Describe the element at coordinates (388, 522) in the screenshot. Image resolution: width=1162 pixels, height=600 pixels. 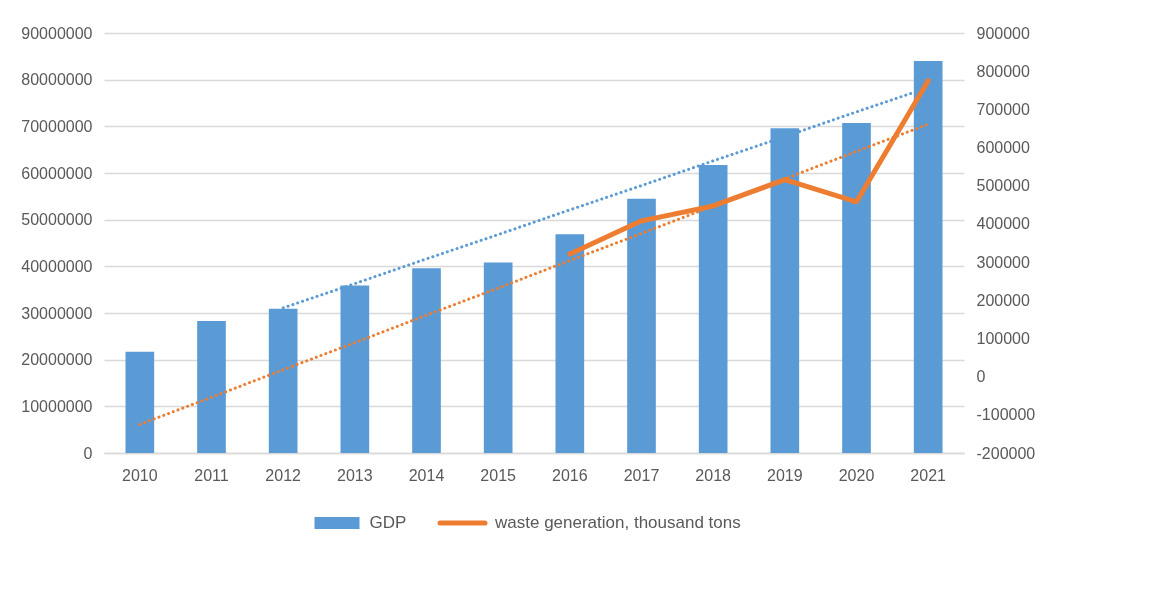
I see `legend-label: GDP` at that location.